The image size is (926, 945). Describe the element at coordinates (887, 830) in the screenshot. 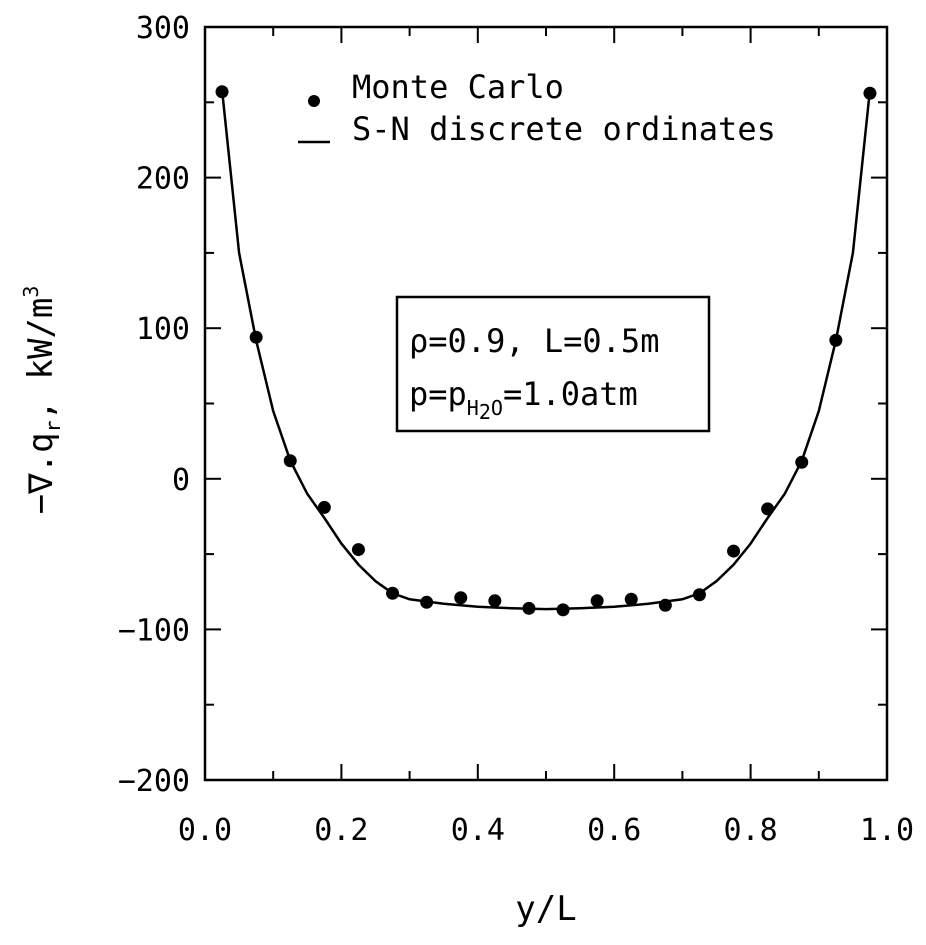

I see `x-tick-label: 1.0` at that location.